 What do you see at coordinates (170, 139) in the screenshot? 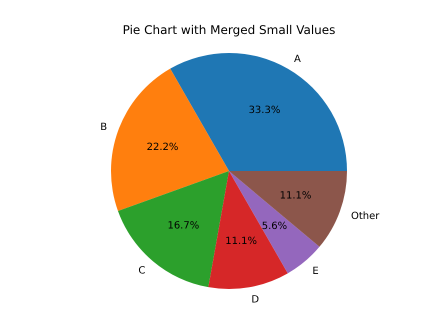
I see `pie-slice` at bounding box center [170, 139].